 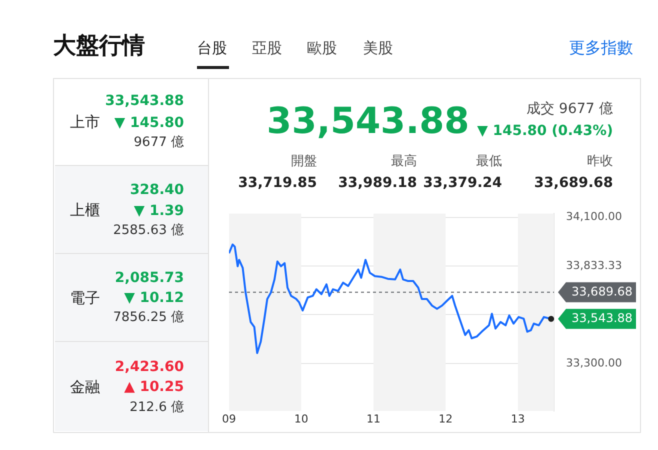 What do you see at coordinates (301, 419) in the screenshot?
I see `x-tick-label: 10` at bounding box center [301, 419].